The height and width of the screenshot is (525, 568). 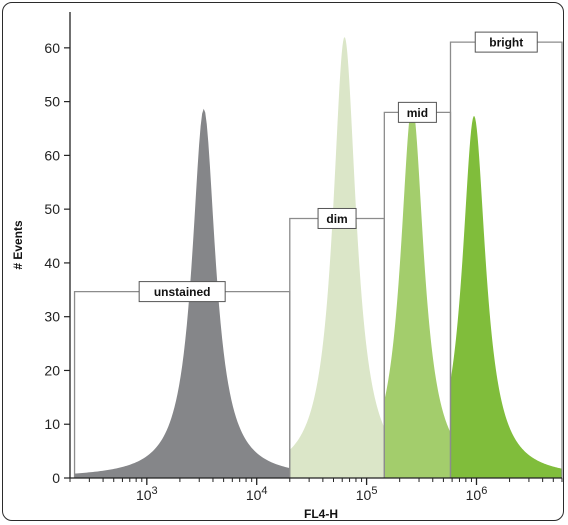 I want to click on histogram-bright, so click(x=506, y=297).